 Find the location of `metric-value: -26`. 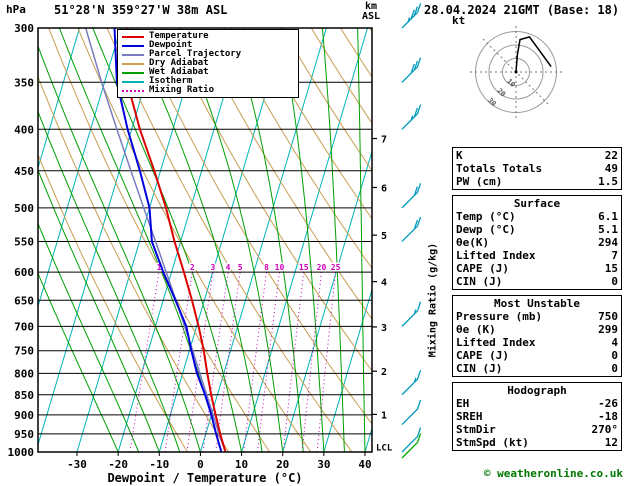

metric-value: -26 is located at coordinates (608, 403).